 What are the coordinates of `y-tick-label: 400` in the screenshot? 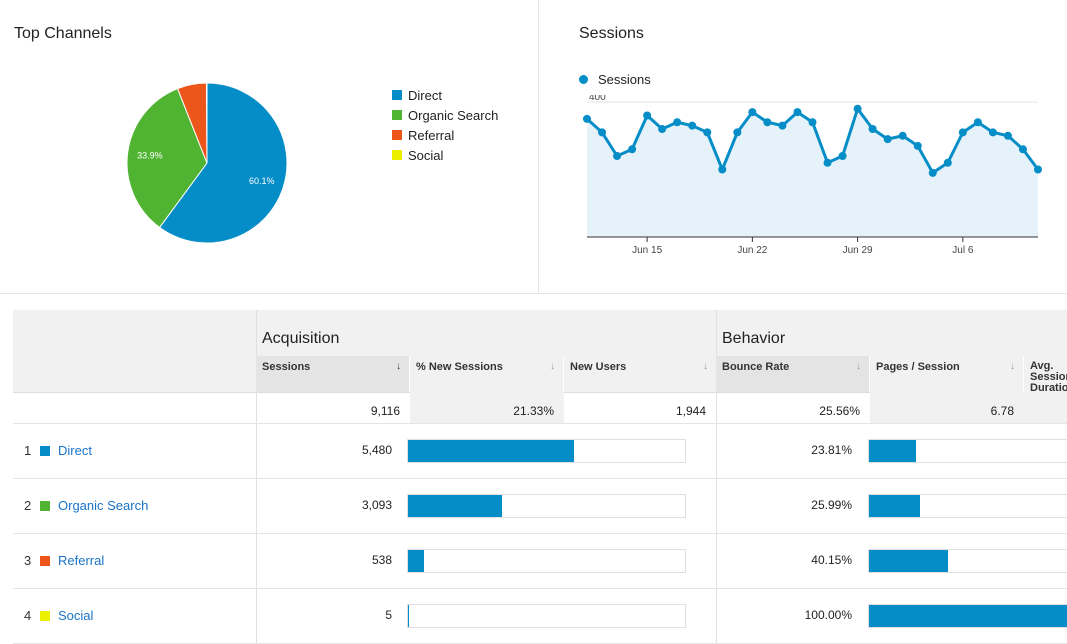 It's located at (597, 99).